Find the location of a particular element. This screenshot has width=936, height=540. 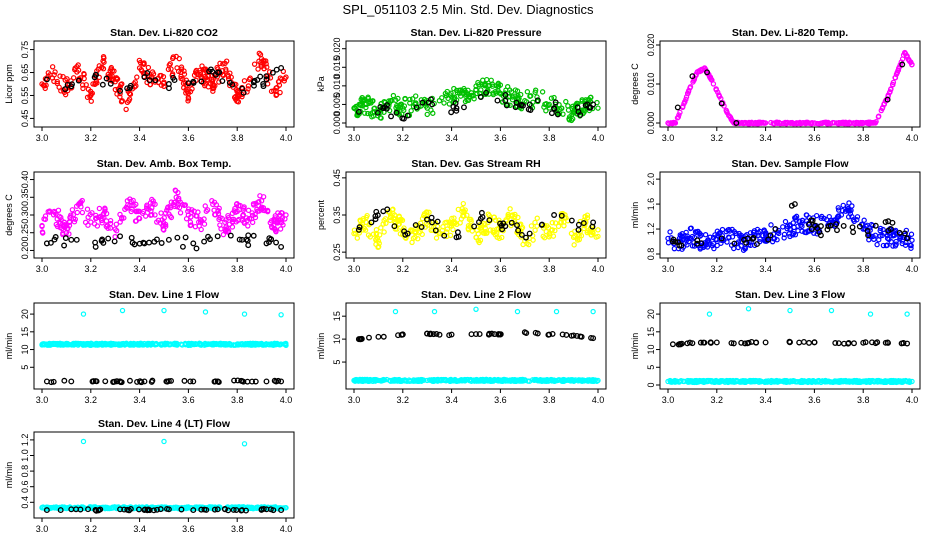

x-tick-label: 3.2 is located at coordinates (717, 138).